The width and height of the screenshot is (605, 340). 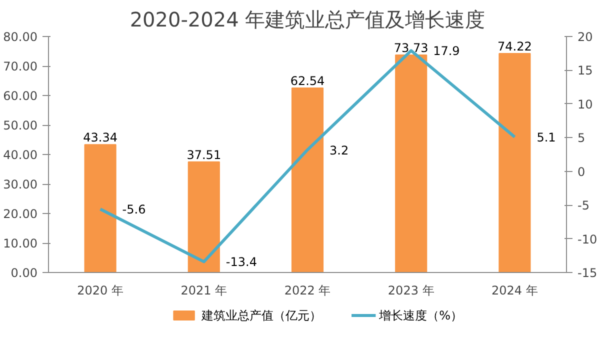 I want to click on data-label: 43.34, so click(x=100, y=137).